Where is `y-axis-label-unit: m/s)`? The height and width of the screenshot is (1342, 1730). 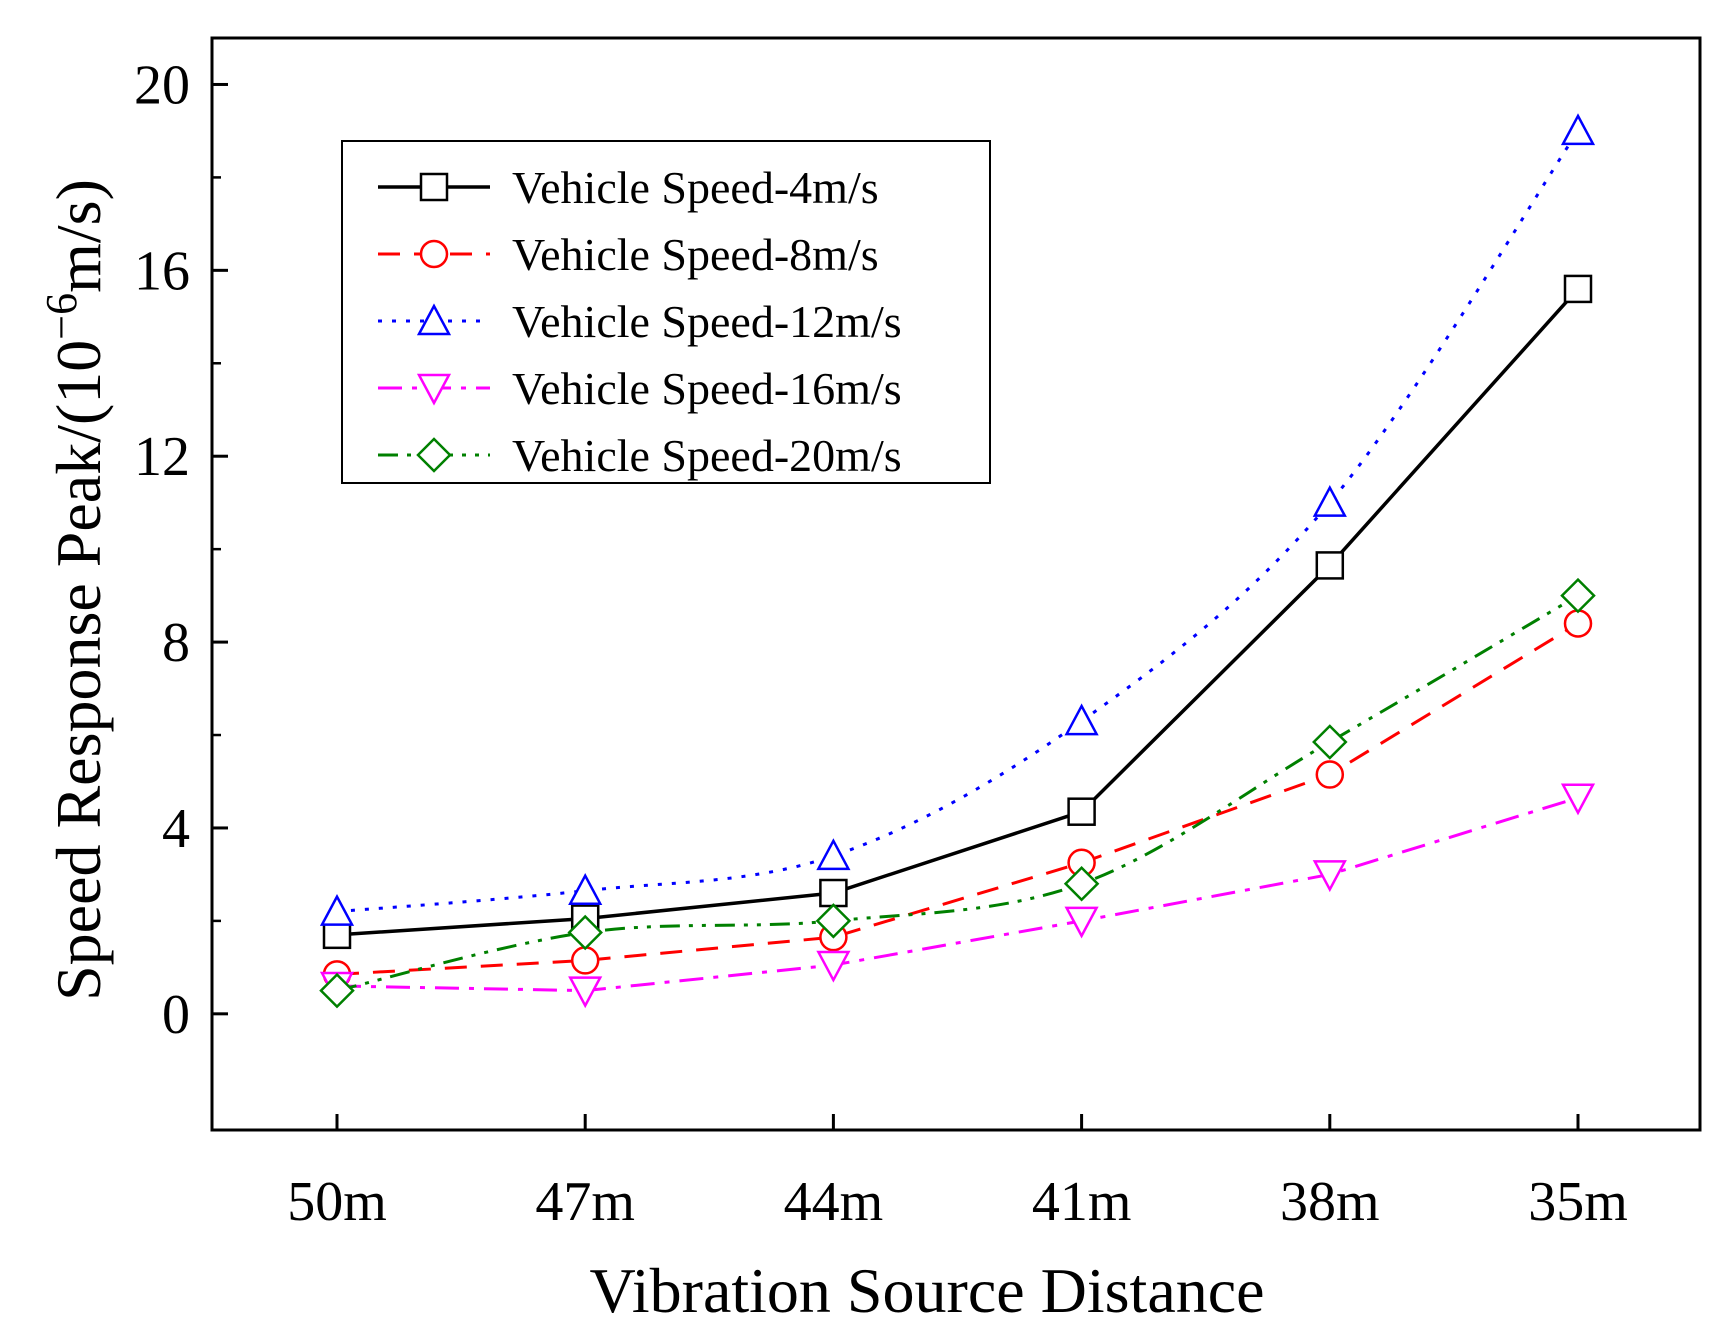
y-axis-label-unit: m/s) is located at coordinates (78, 236).